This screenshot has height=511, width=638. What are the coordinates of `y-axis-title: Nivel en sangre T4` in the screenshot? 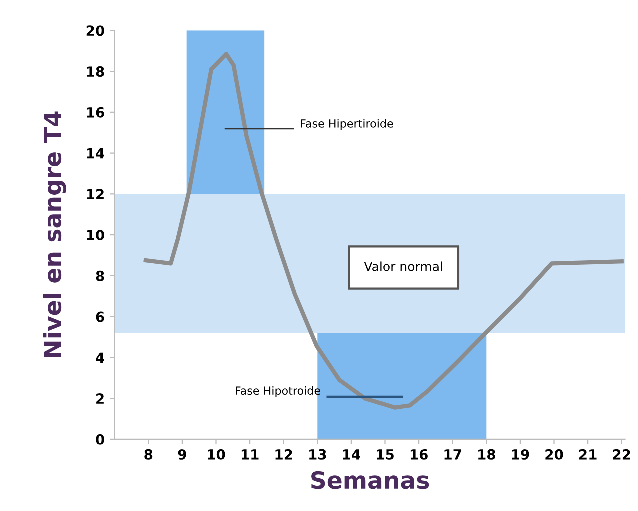 It's located at (54, 235).